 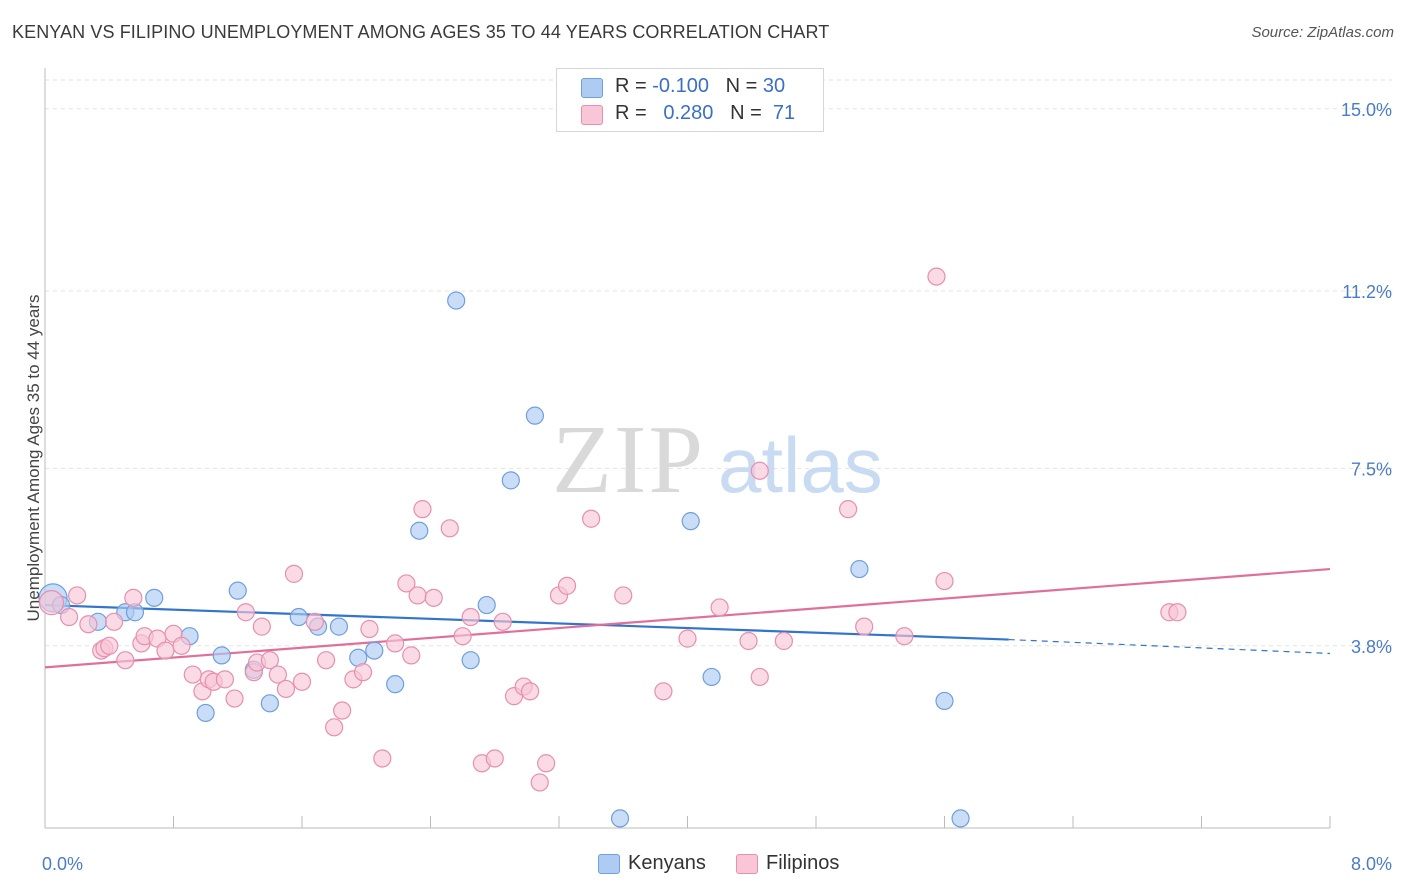 What do you see at coordinates (690, 100) in the screenshot?
I see `correlation-legend: R = -0.100 N = 30 R = 0.280 N = 71` at bounding box center [690, 100].